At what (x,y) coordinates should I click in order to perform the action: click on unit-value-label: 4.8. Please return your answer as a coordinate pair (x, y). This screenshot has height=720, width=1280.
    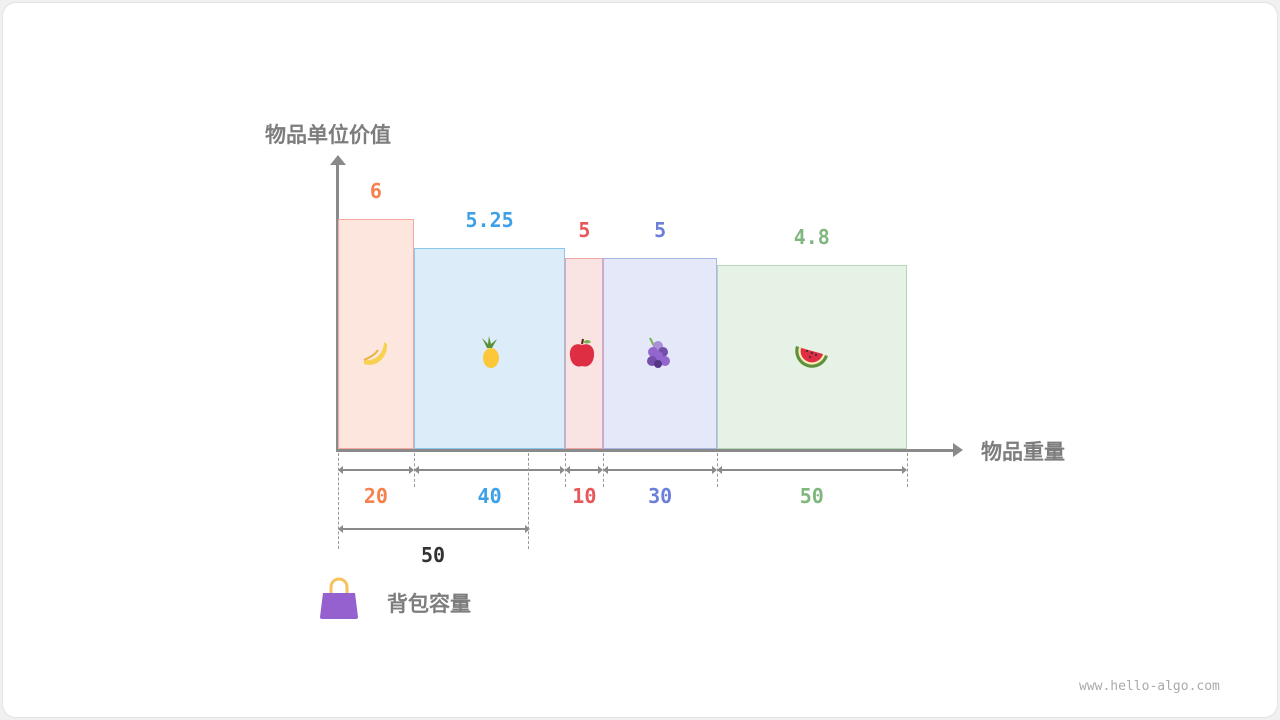
    Looking at the image, I should click on (811, 237).